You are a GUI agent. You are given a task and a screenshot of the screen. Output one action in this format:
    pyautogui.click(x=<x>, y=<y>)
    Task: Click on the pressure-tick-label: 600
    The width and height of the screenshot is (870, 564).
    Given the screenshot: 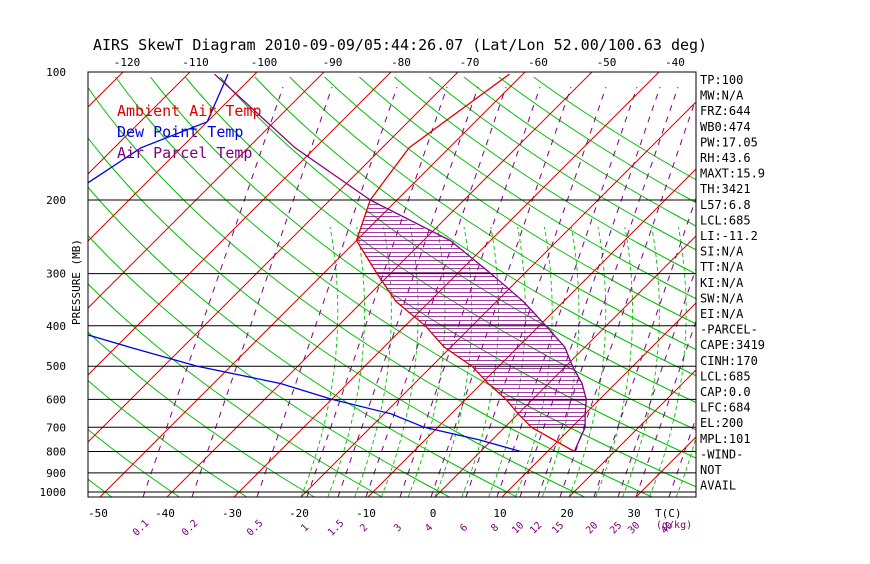 What is the action you would take?
    pyautogui.click(x=56, y=399)
    